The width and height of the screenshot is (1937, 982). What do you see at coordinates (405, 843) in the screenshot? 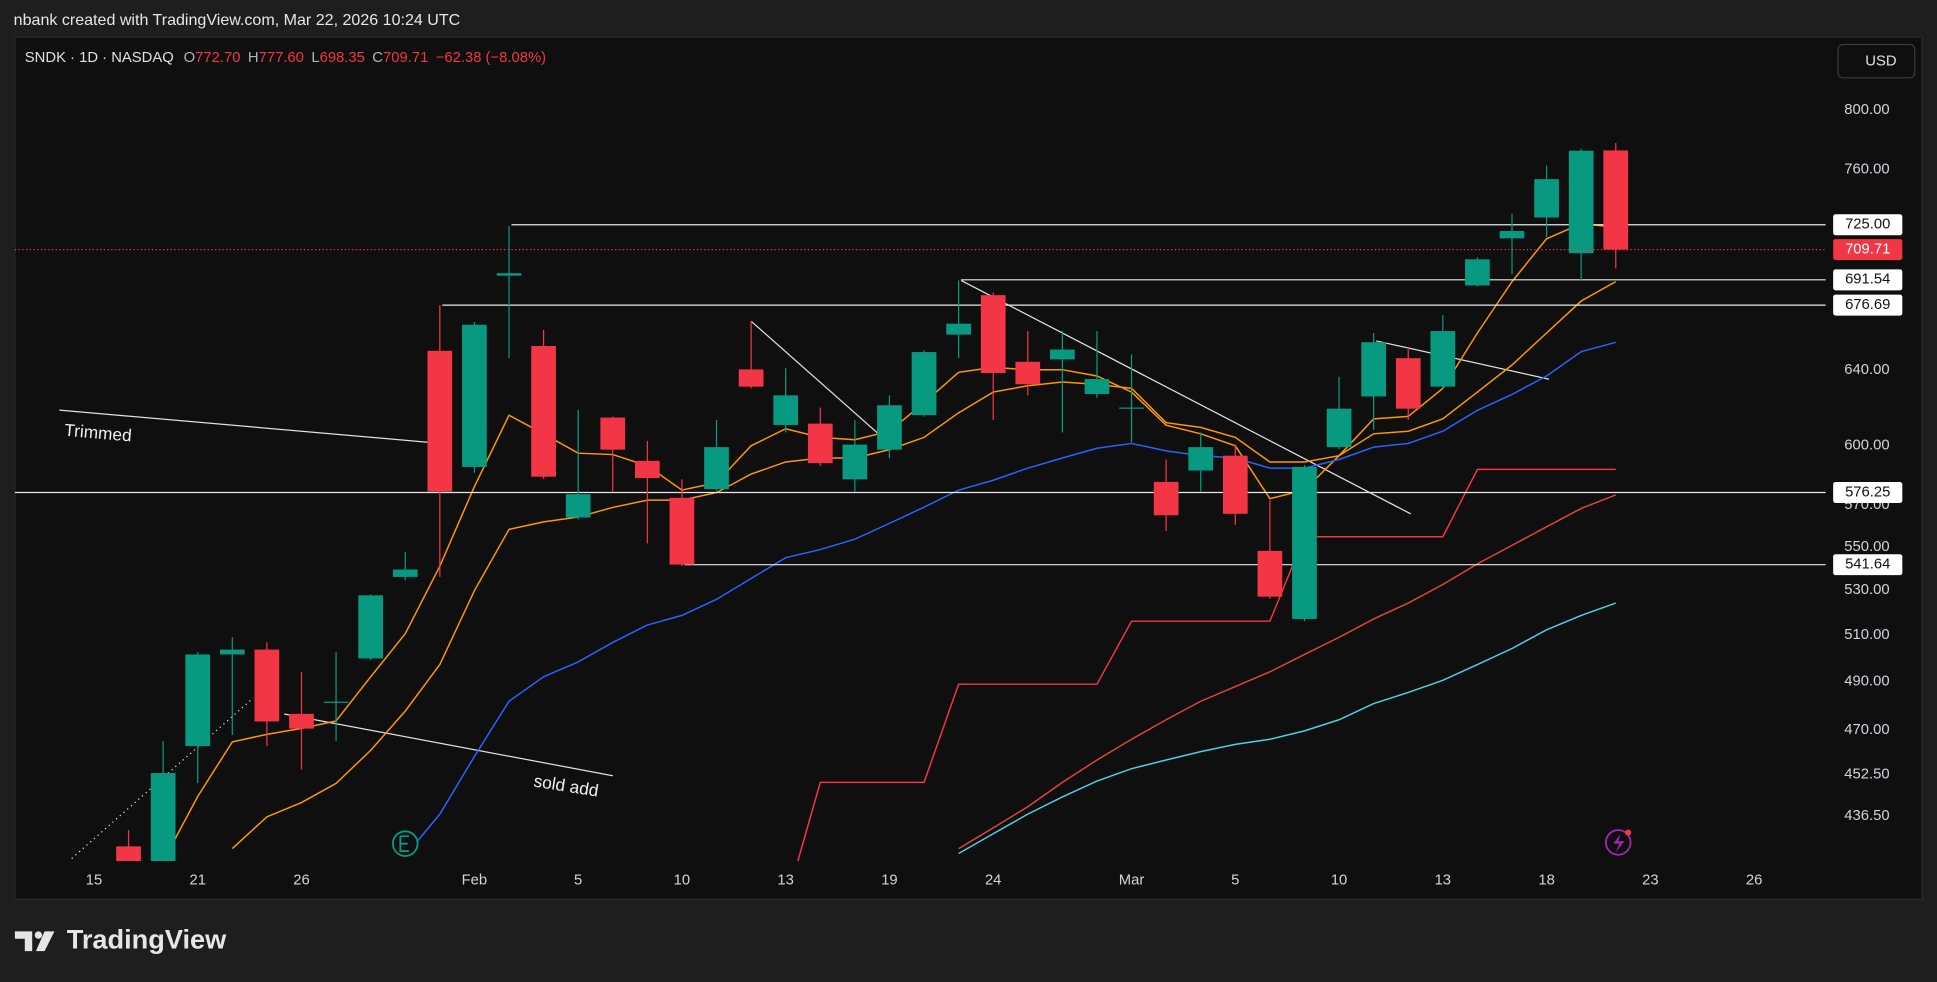
I see `earnings-icon` at bounding box center [405, 843].